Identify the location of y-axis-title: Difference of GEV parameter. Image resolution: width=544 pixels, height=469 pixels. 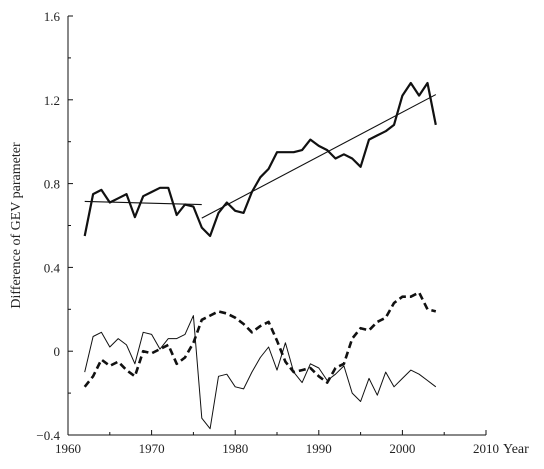
(16, 225).